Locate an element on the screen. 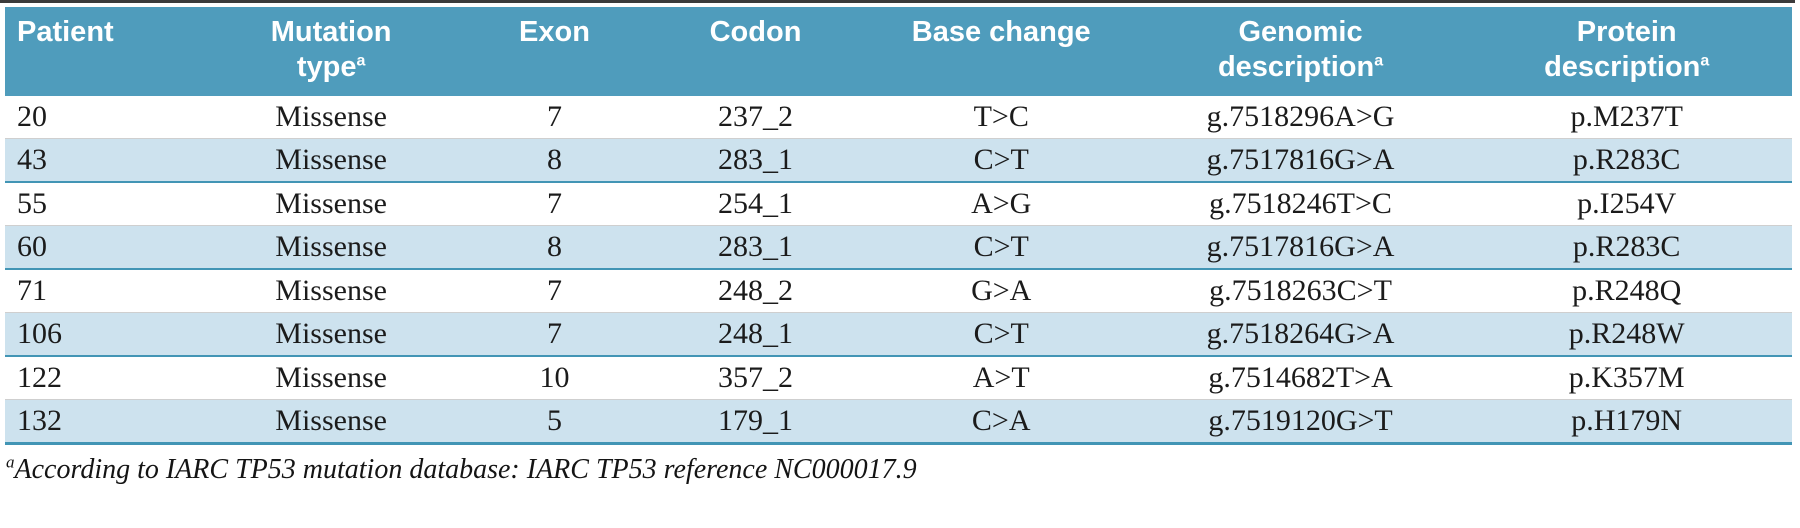 The width and height of the screenshot is (1800, 528). column-header-label: Patient is located at coordinates (65, 32).